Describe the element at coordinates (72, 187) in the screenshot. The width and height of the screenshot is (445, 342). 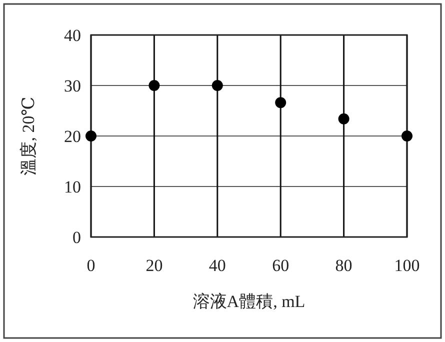
I see `y-tick-label: 10` at that location.